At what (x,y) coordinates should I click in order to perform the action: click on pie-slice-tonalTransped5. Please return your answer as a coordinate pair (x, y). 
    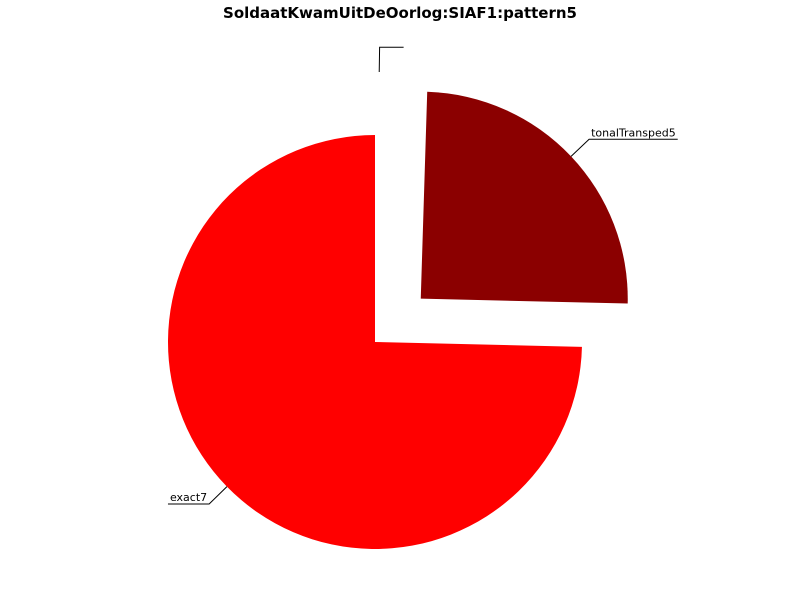
    Looking at the image, I should click on (524, 197).